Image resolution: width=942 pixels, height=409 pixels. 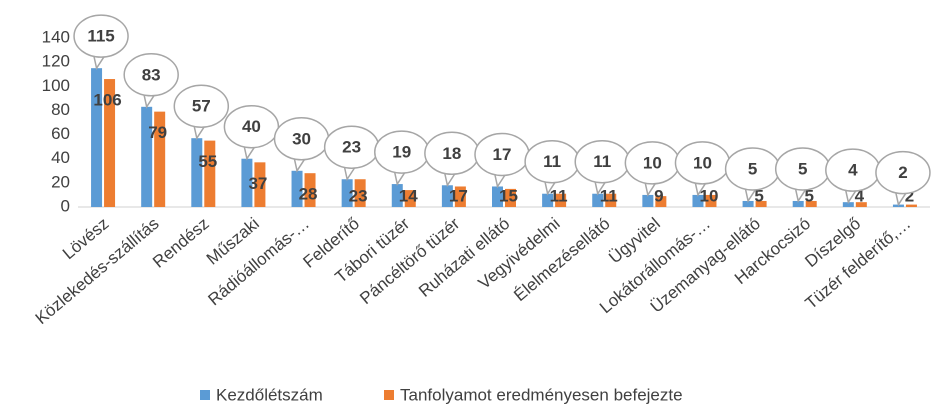 I want to click on data-label: 55, so click(x=207, y=161).